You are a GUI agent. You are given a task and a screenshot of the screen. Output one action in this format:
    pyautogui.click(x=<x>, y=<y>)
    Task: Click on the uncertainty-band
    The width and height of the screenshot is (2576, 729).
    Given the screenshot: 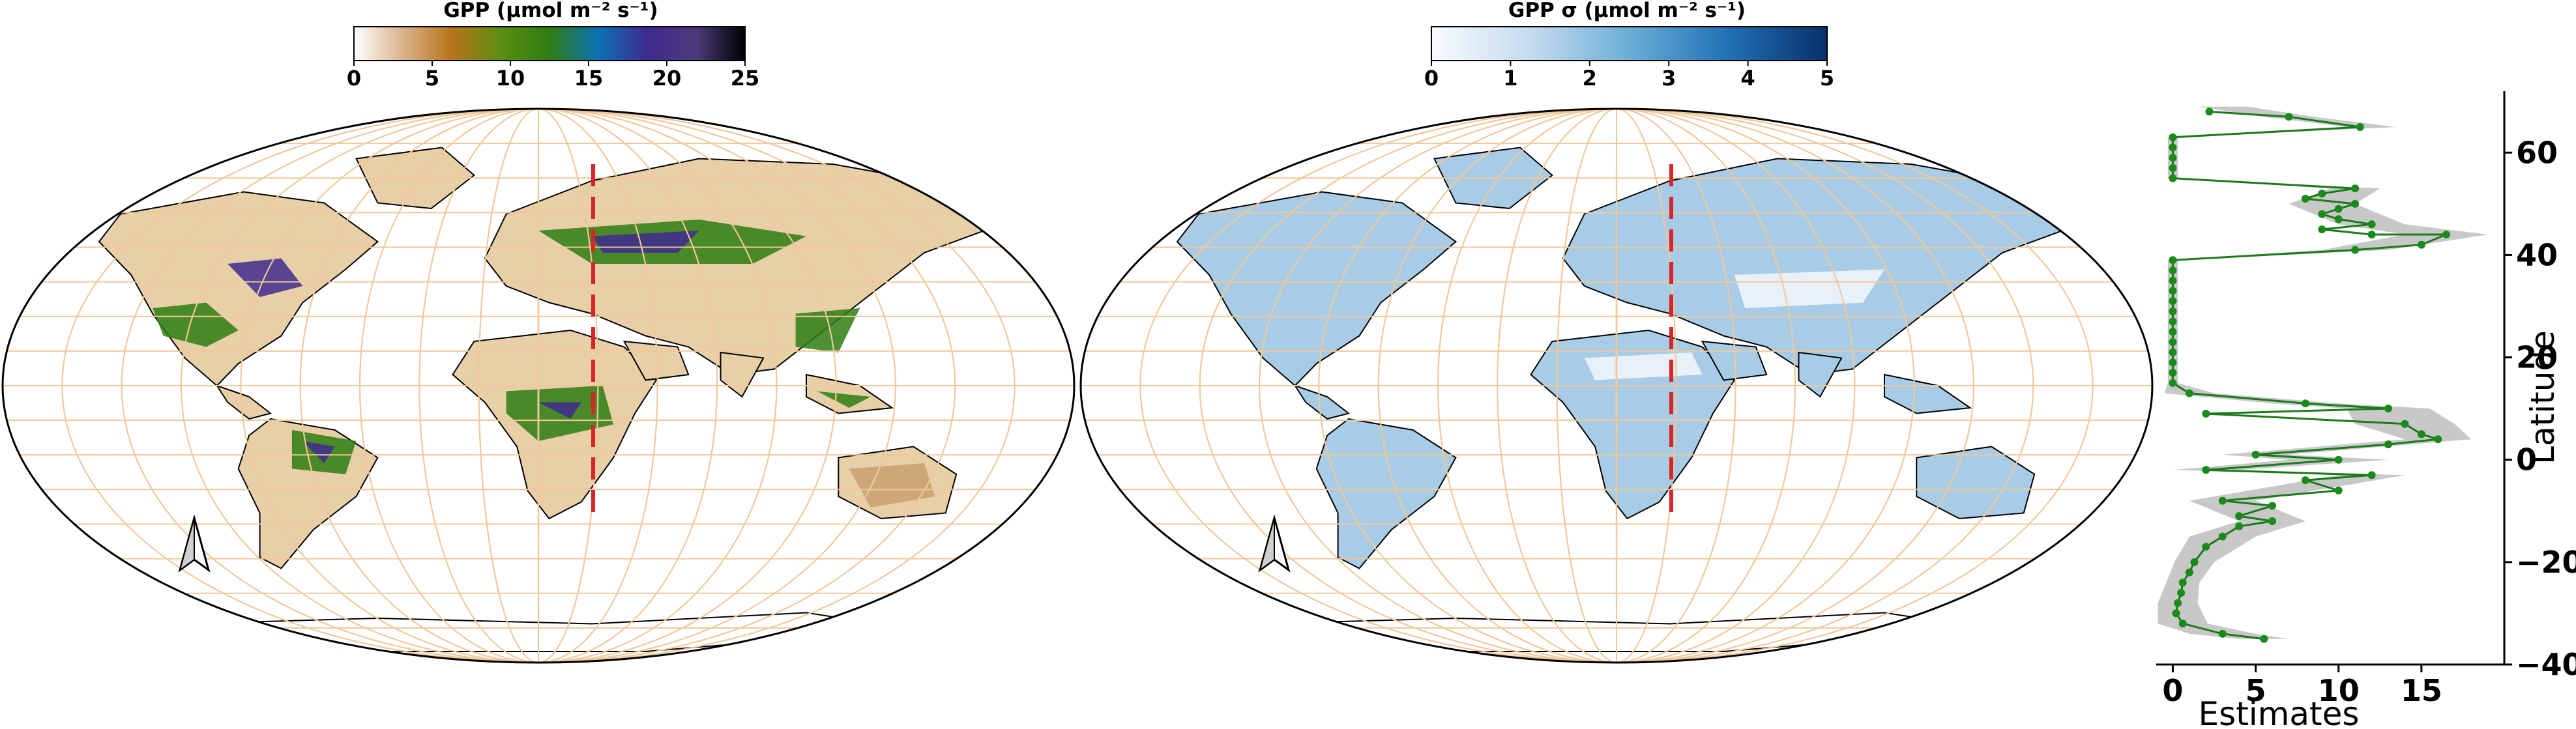 What is the action you would take?
    pyautogui.click(x=2323, y=372)
    